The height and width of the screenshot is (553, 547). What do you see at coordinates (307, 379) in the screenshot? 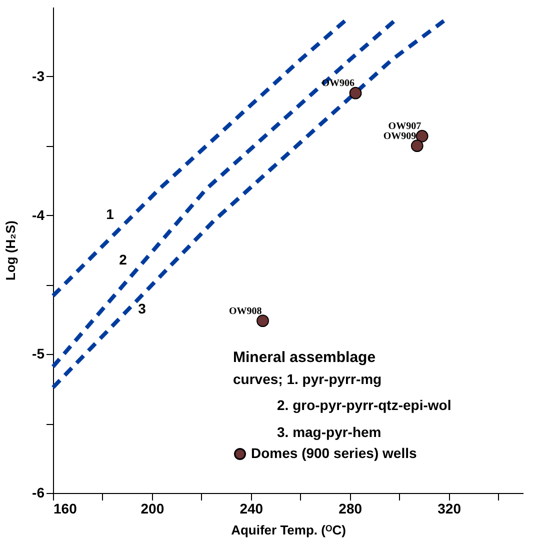
I see `annotation: curves; 1. pyr-pyrr-mg` at bounding box center [307, 379].